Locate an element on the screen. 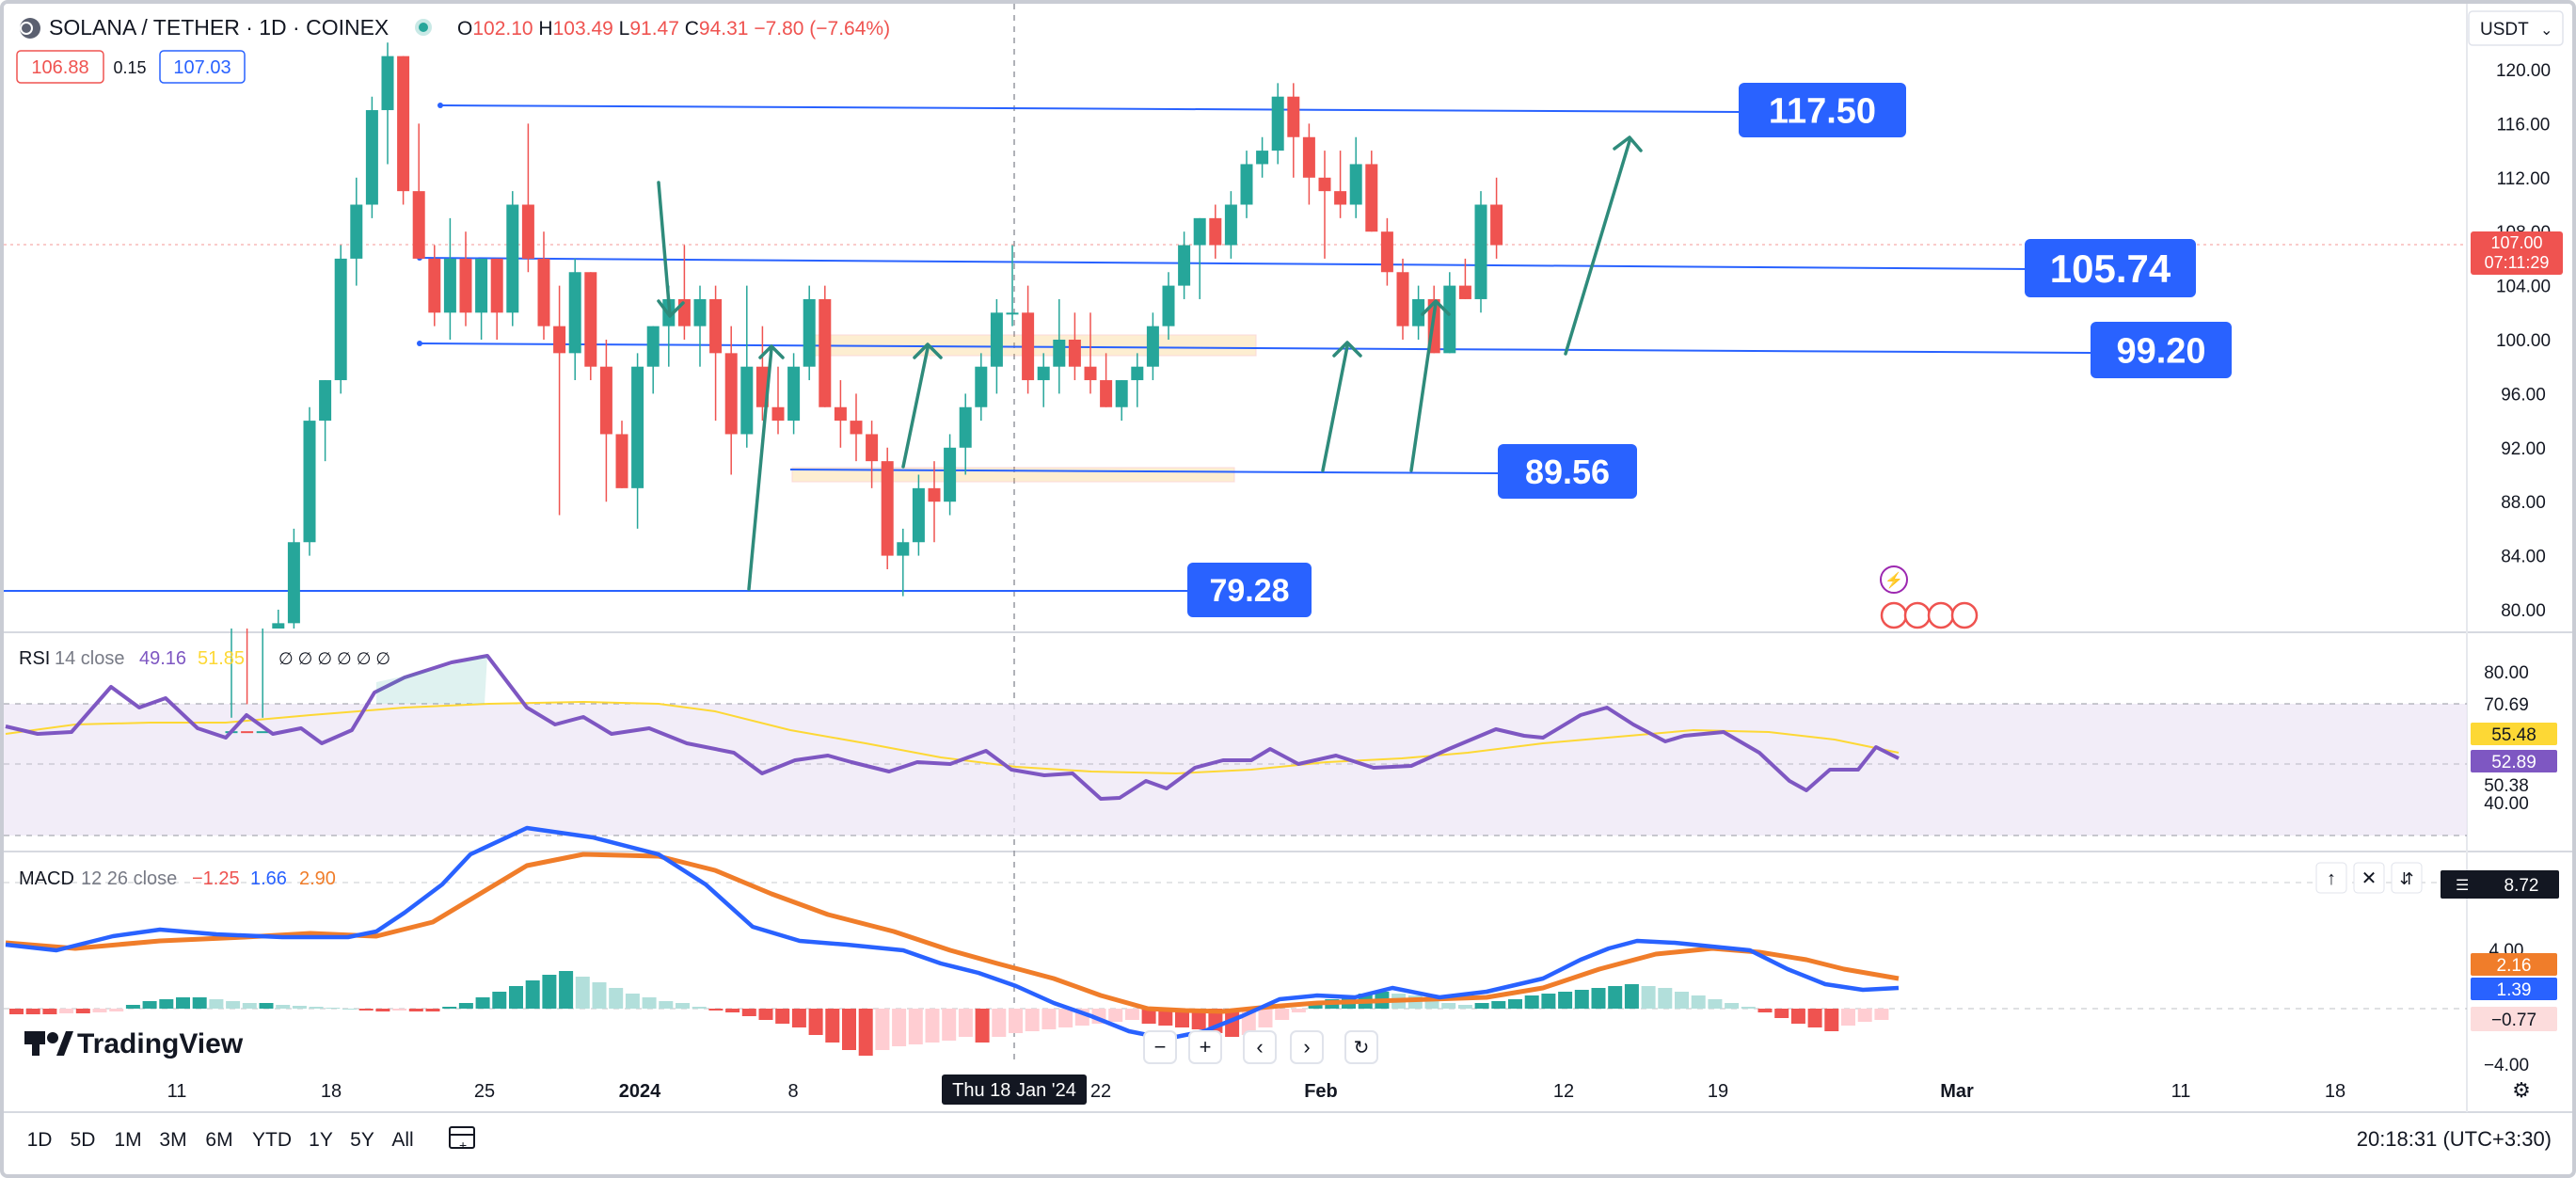 The width and height of the screenshot is (2576, 1178). zoom-out-icon: − is located at coordinates (1160, 1047).